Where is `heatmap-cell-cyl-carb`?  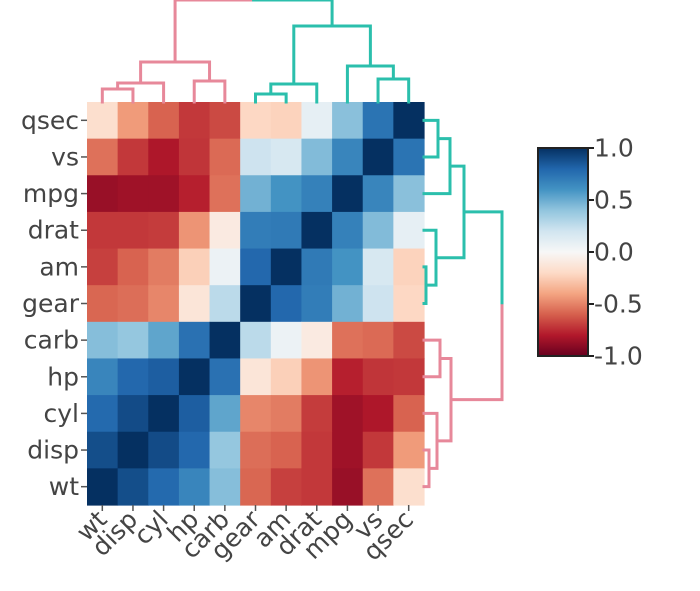 heatmap-cell-cyl-carb is located at coordinates (225, 414).